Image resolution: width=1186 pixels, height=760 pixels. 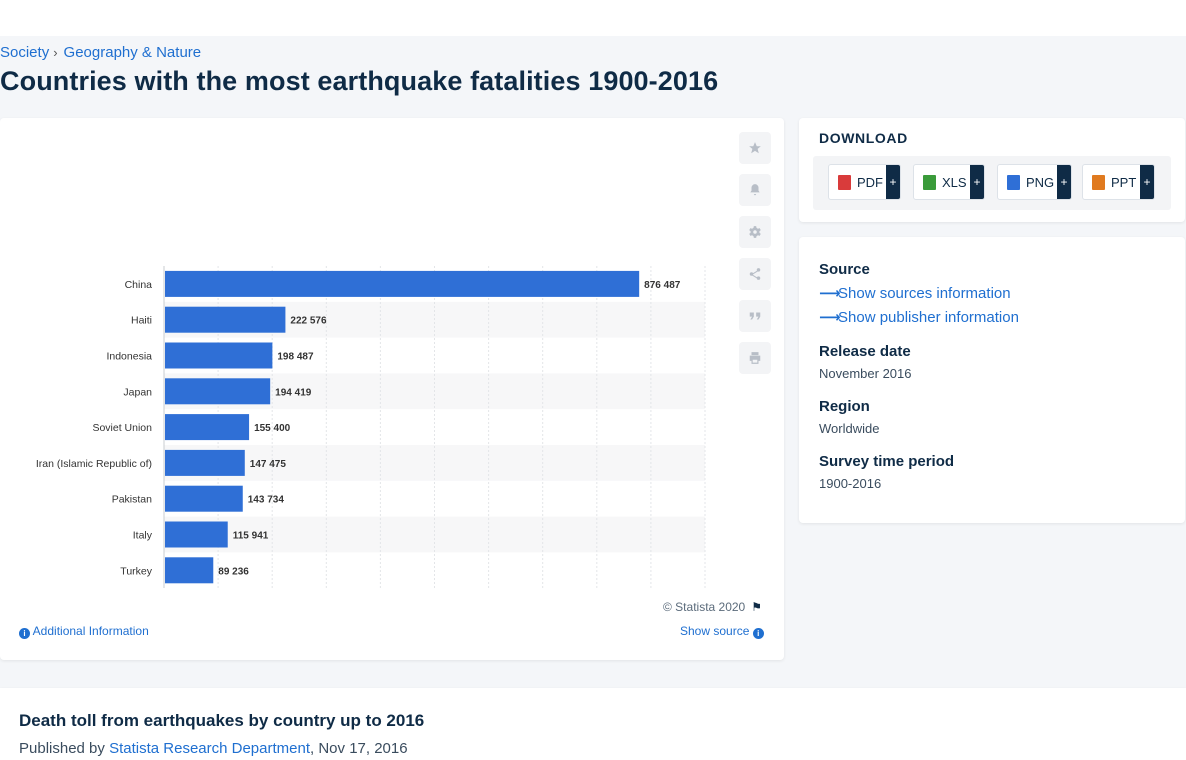 I want to click on show-source-link: Show source i, so click(x=722, y=631).